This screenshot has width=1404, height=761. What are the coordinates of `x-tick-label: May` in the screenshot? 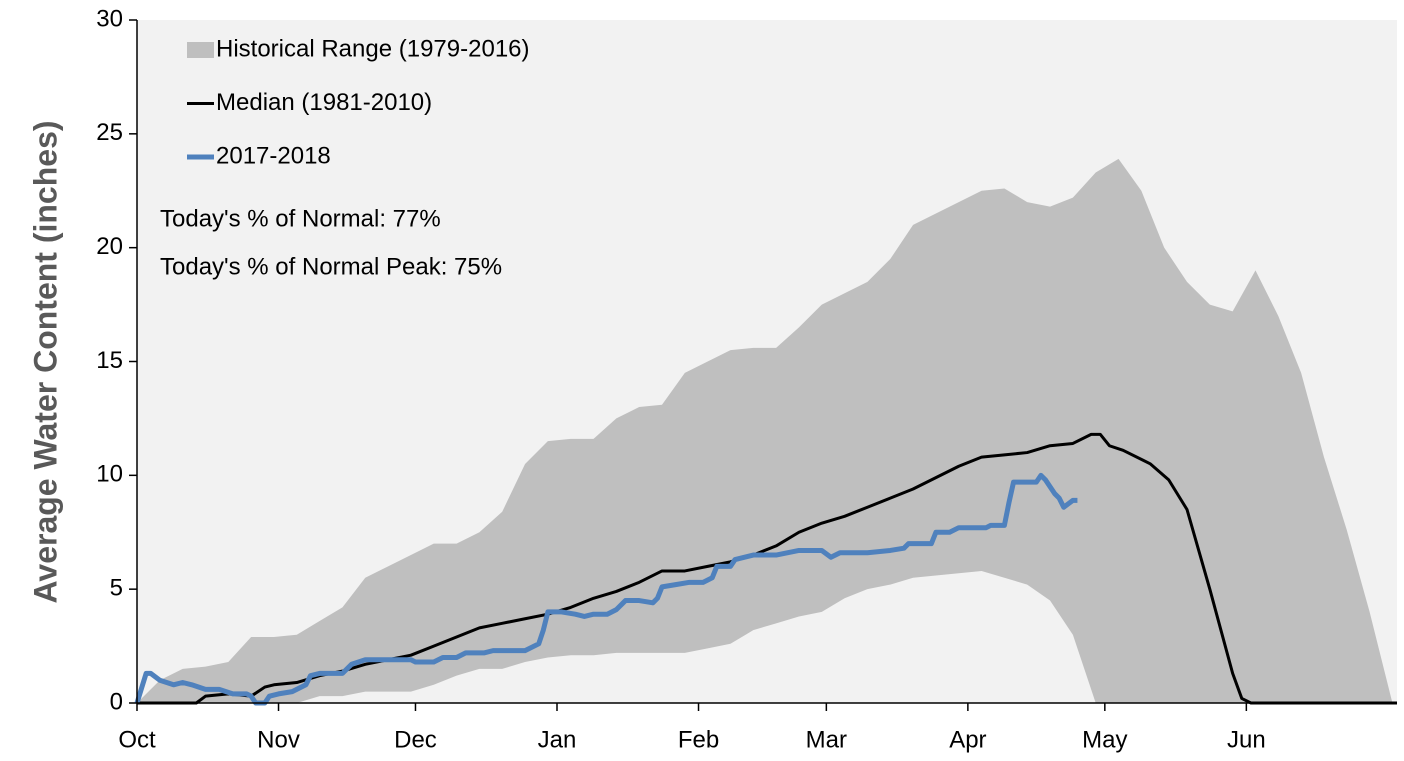 It's located at (1104, 739).